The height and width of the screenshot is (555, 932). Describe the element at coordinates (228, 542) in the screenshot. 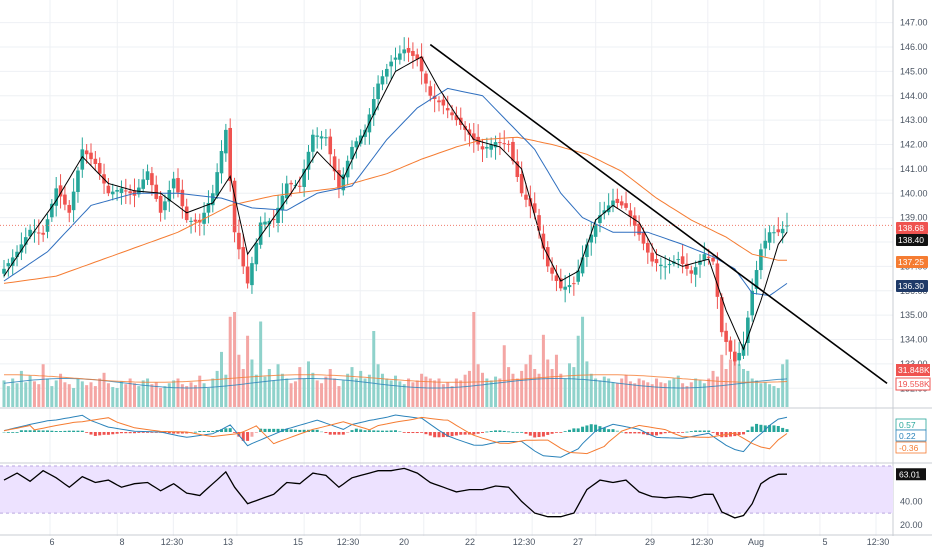

I see `time-tick-label: 13` at that location.